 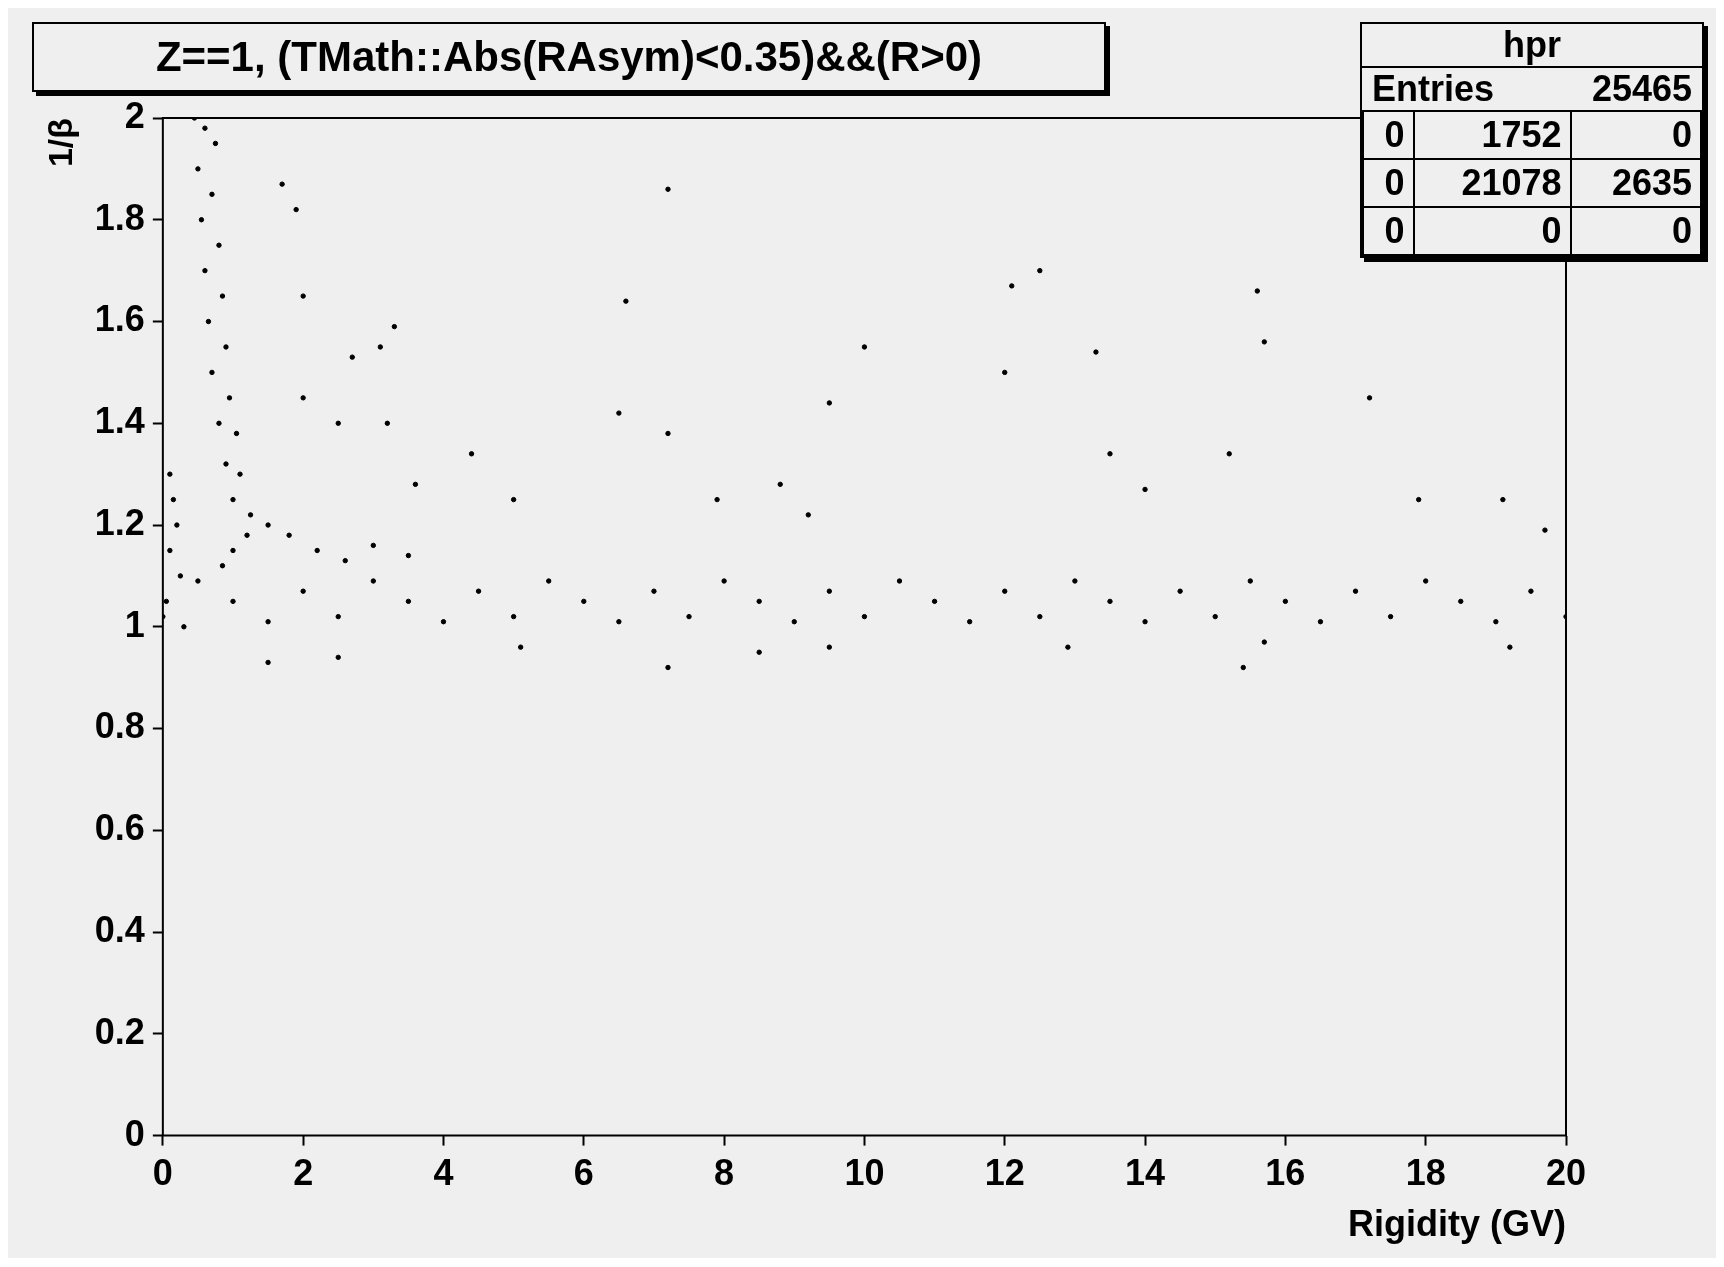 What do you see at coordinates (724, 1173) in the screenshot?
I see `x-tick-label: 8` at bounding box center [724, 1173].